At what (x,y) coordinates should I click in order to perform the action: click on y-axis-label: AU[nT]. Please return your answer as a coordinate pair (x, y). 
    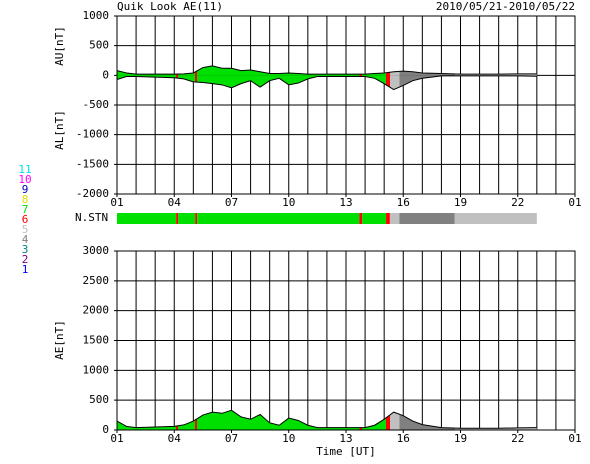
    Looking at the image, I should click on (59, 46).